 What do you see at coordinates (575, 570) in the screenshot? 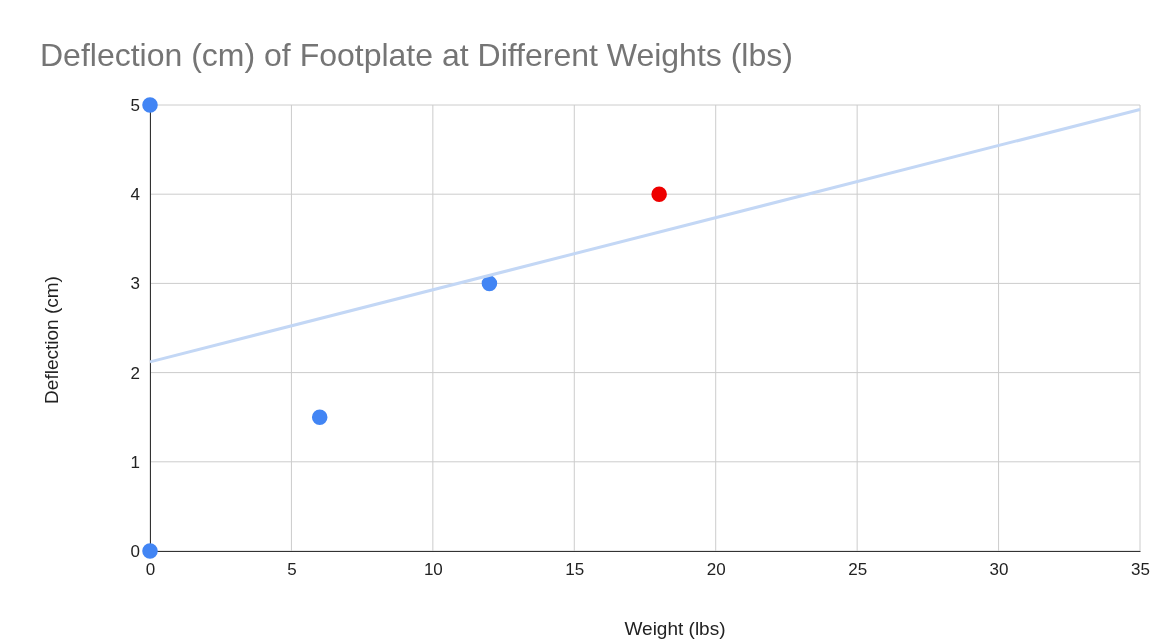
I see `x-tick-label: 15` at bounding box center [575, 570].